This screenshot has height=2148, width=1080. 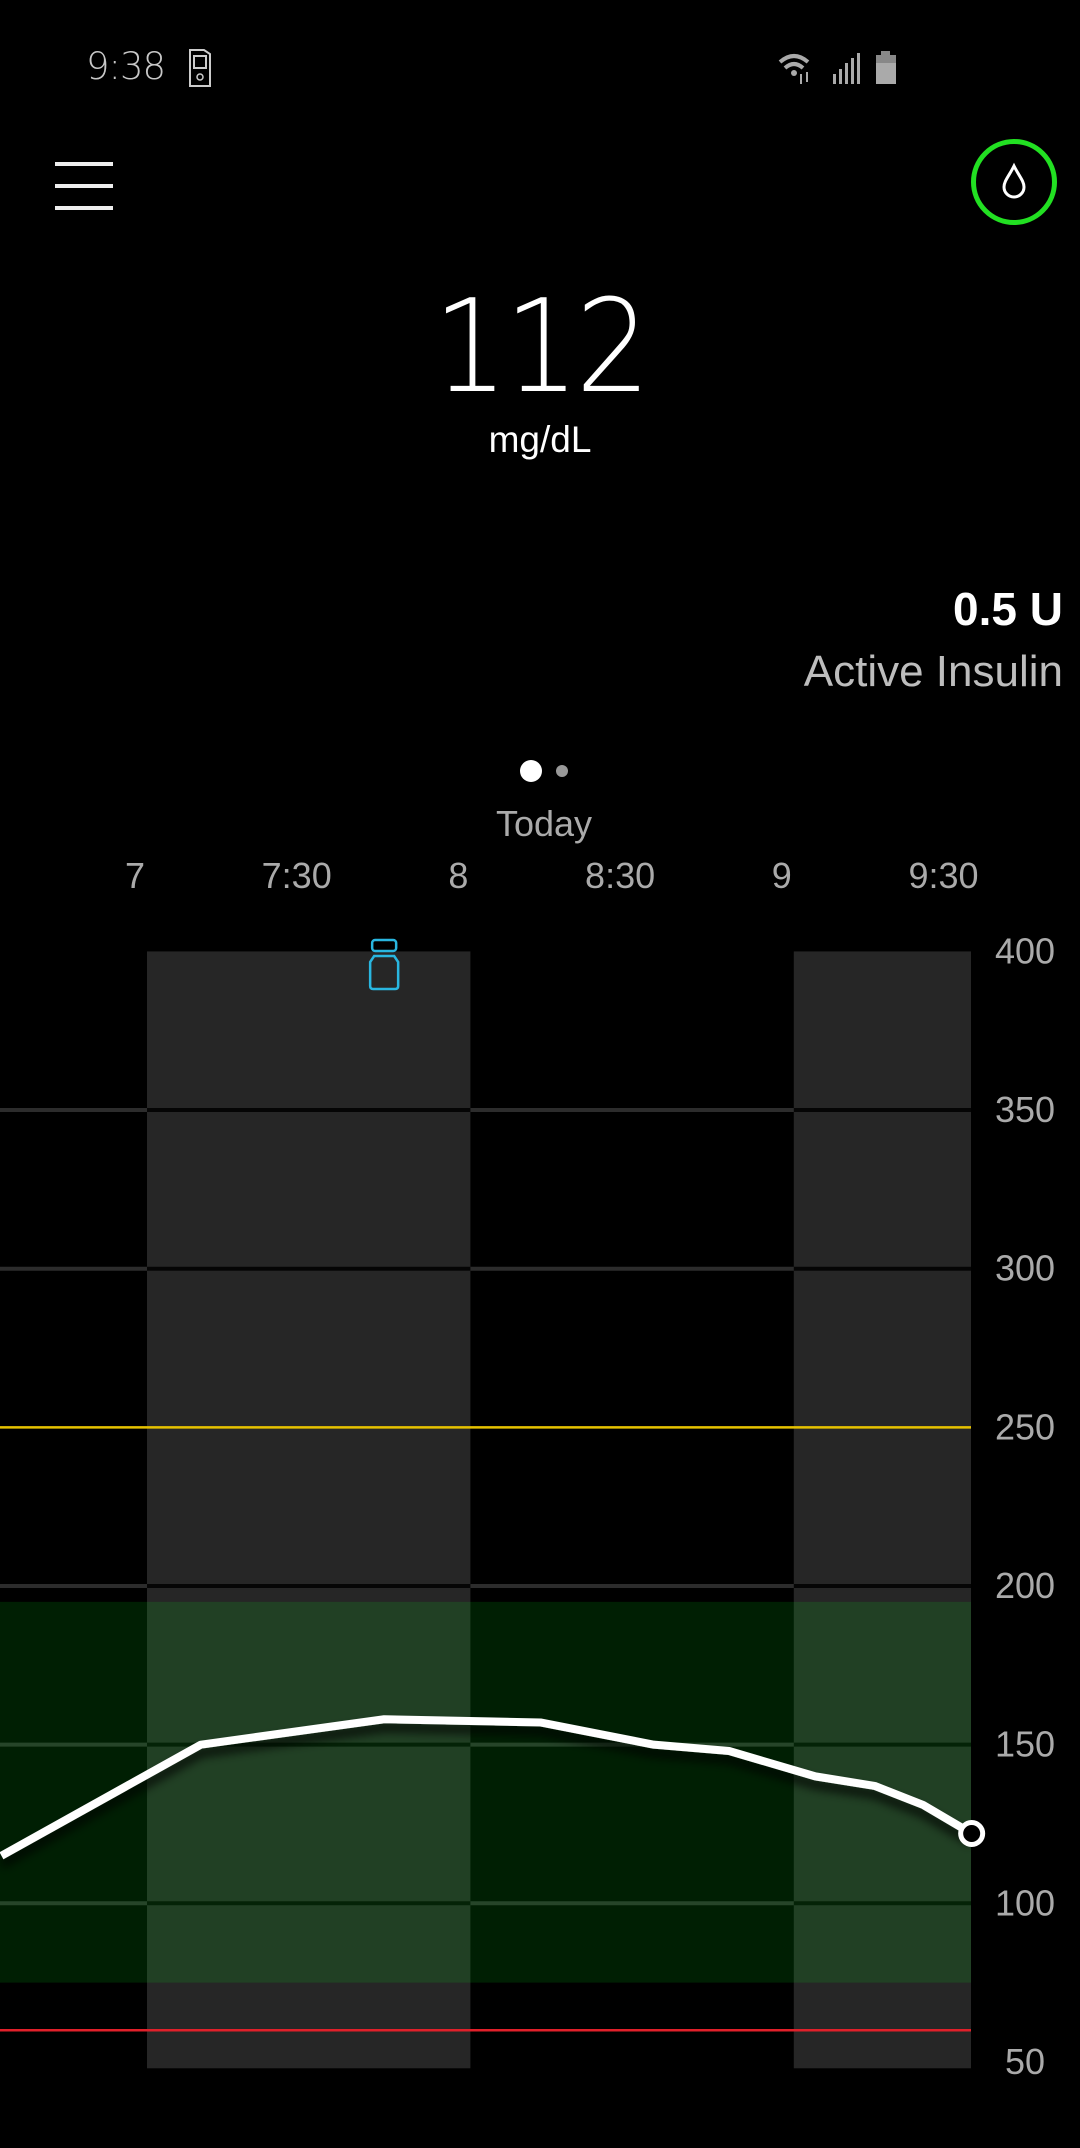 I want to click on page-indicator, so click(x=549, y=771).